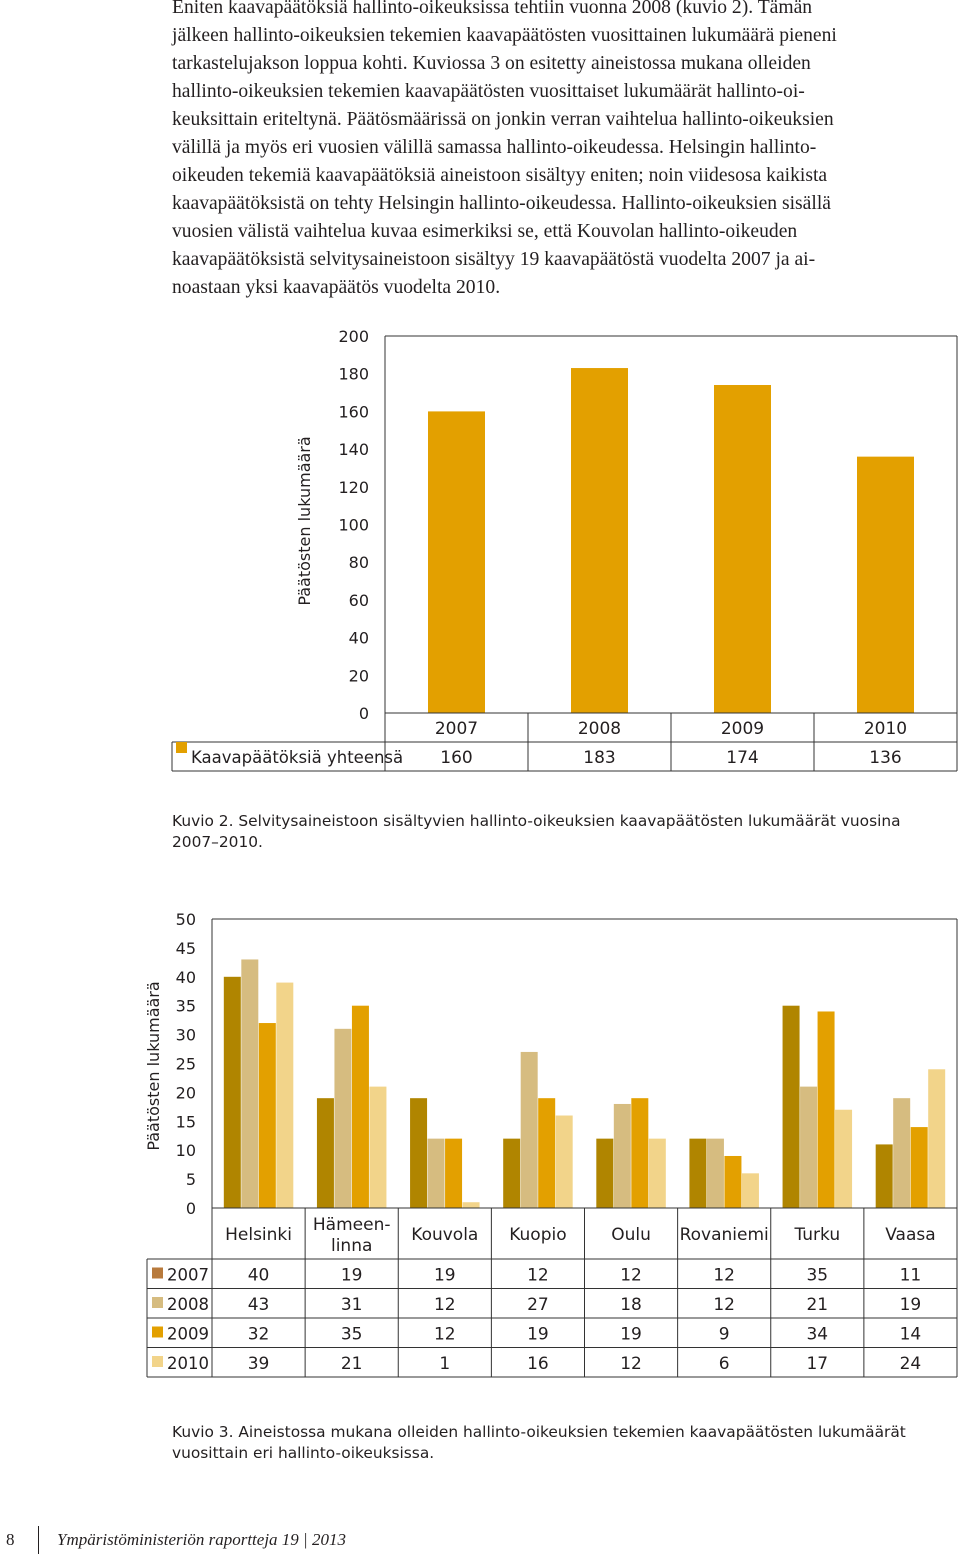 Image resolution: width=960 pixels, height=1554 pixels. I want to click on table-value: 40, so click(259, 1276).